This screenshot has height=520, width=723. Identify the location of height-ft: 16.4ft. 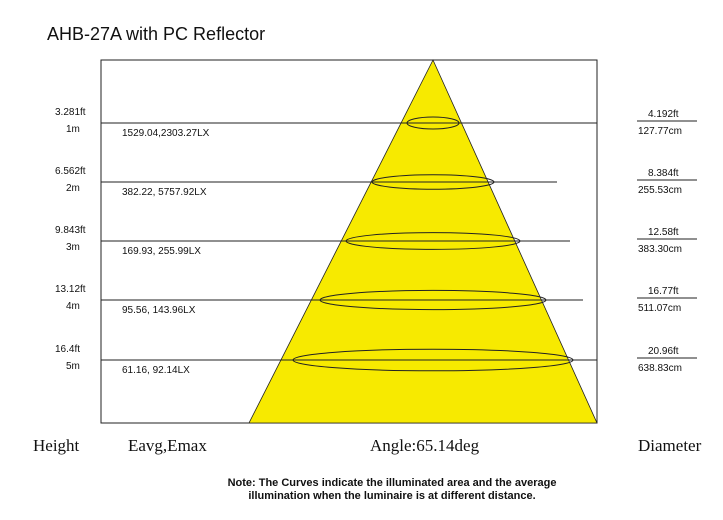
(67, 349).